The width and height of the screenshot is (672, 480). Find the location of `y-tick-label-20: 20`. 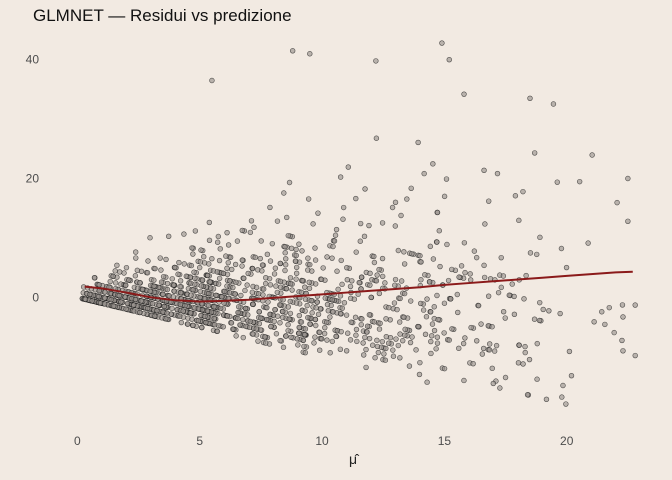

y-tick-label-20: 20 is located at coordinates (33, 179).